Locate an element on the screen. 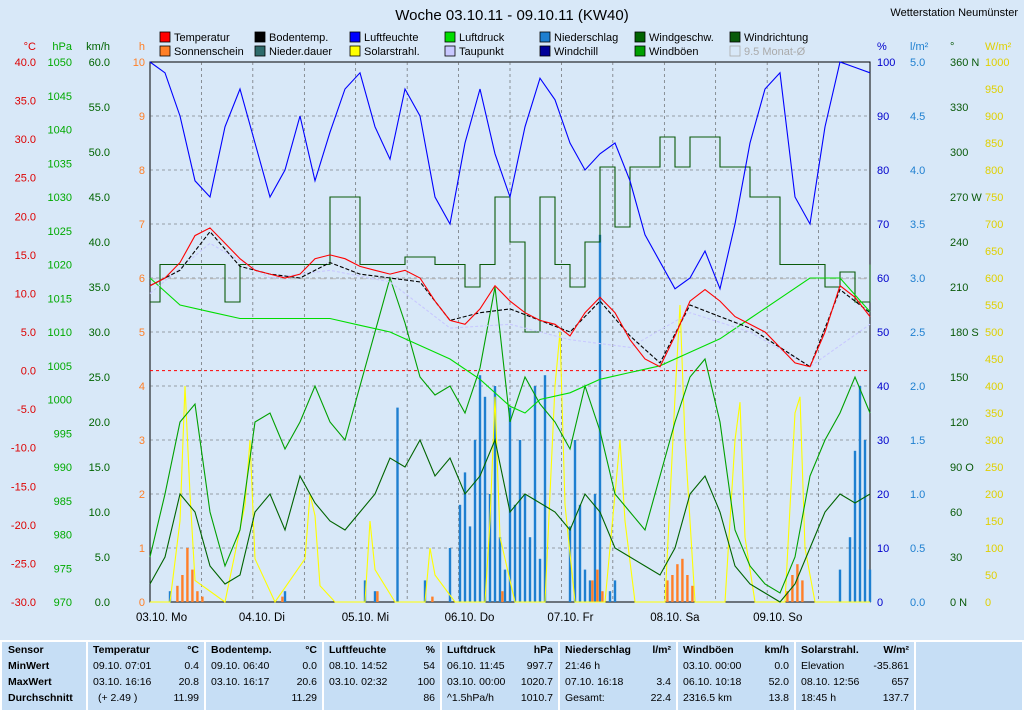 The height and width of the screenshot is (712, 1024). min-label: MinWert is located at coordinates (29, 666).